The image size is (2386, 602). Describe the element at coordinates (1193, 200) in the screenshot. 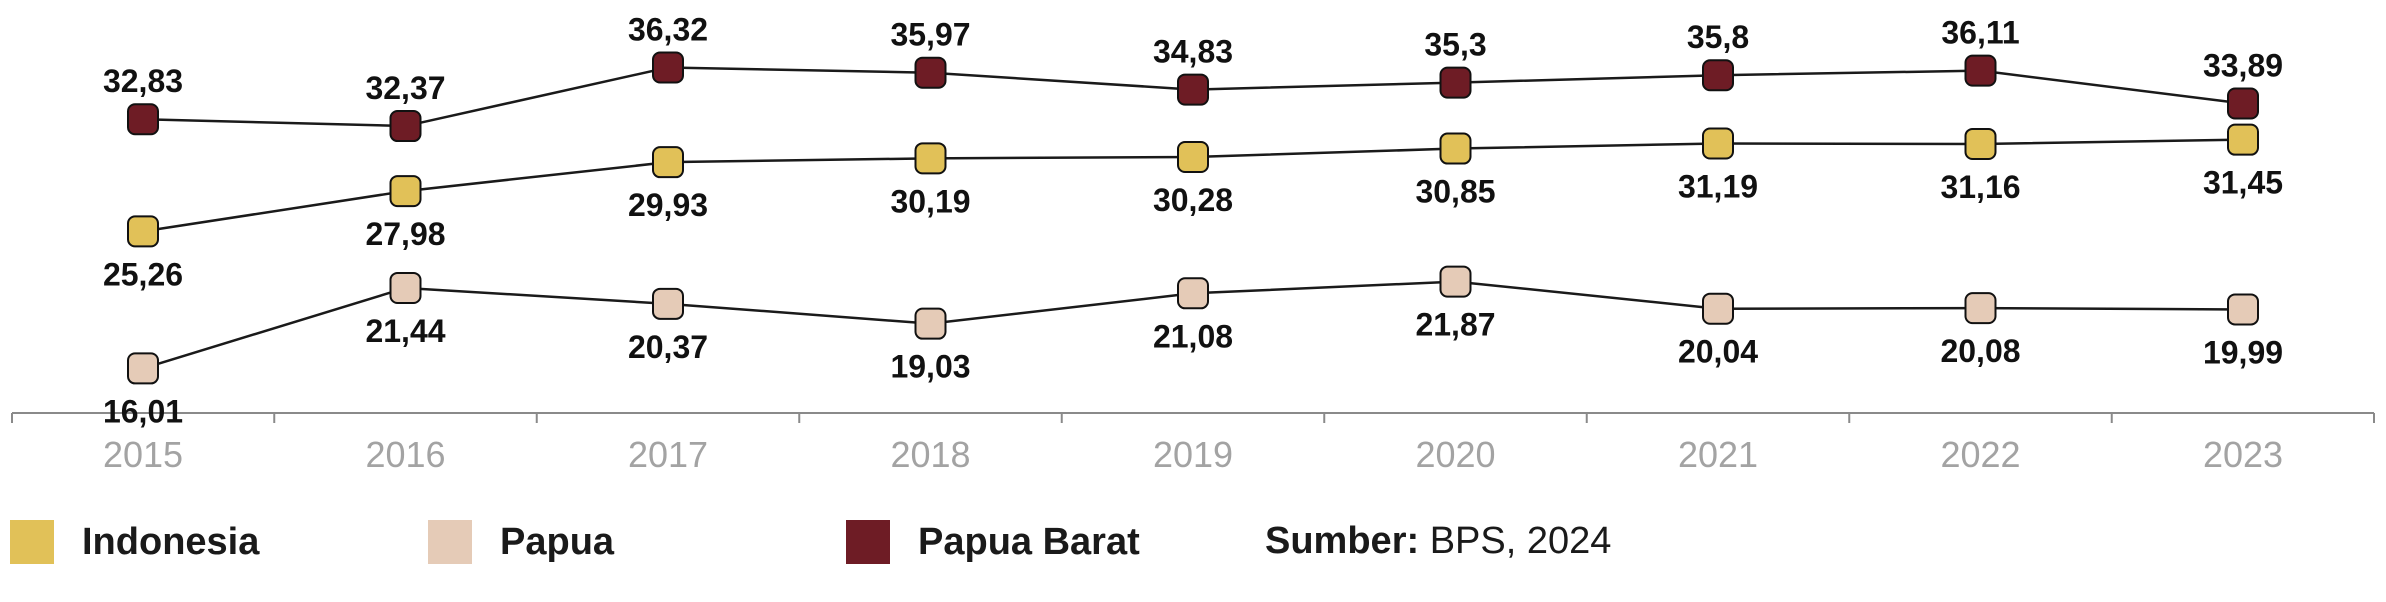

I see `data-label: 30,28` at that location.